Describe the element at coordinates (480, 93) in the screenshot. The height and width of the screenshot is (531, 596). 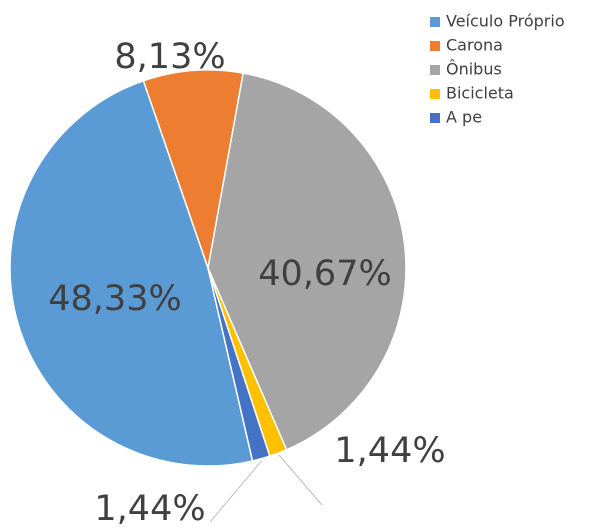
I see `legend-label: Bicicleta` at that location.